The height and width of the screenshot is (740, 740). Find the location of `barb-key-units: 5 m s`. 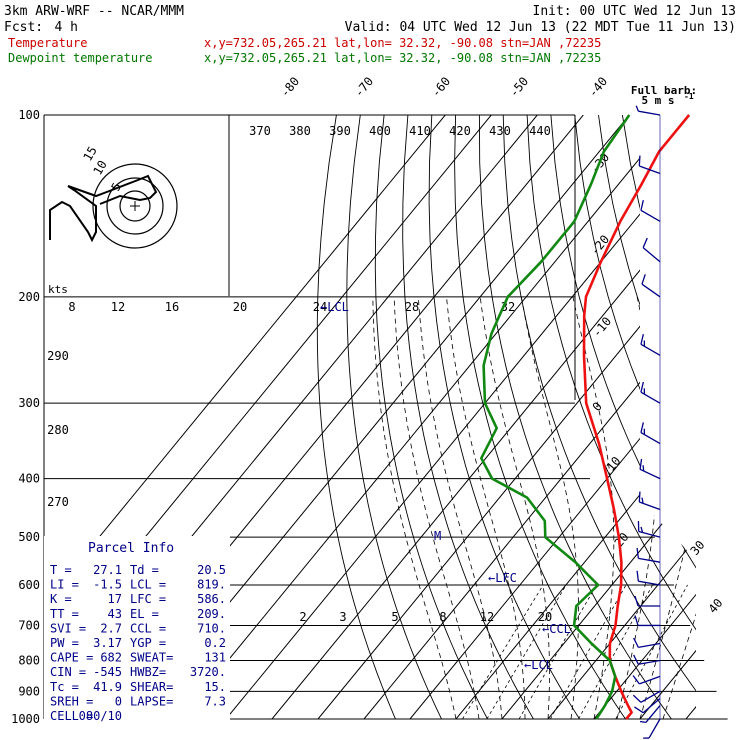

barb-key-units: 5 m s is located at coordinates (657, 100).